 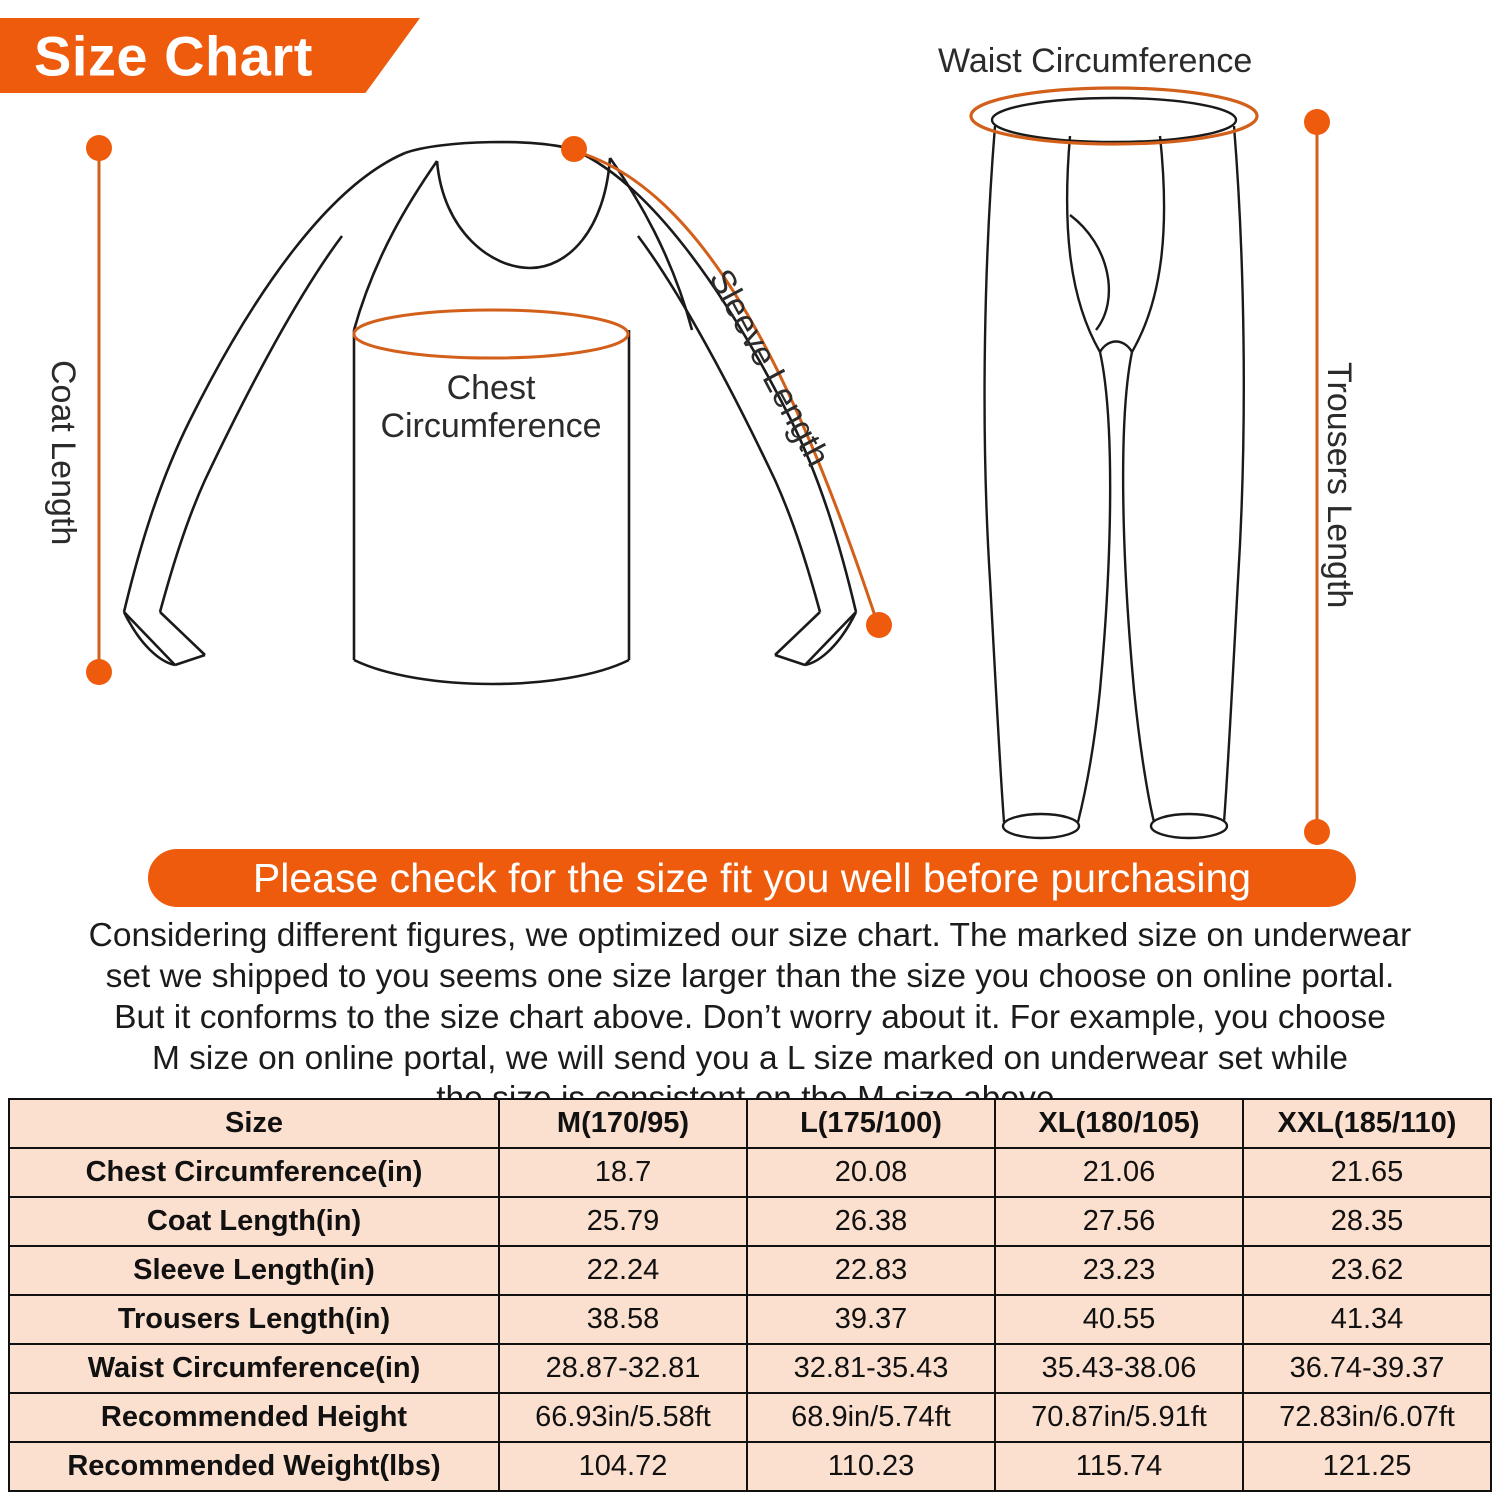 I want to click on shirt-left-cuff-curve, so click(x=149, y=639).